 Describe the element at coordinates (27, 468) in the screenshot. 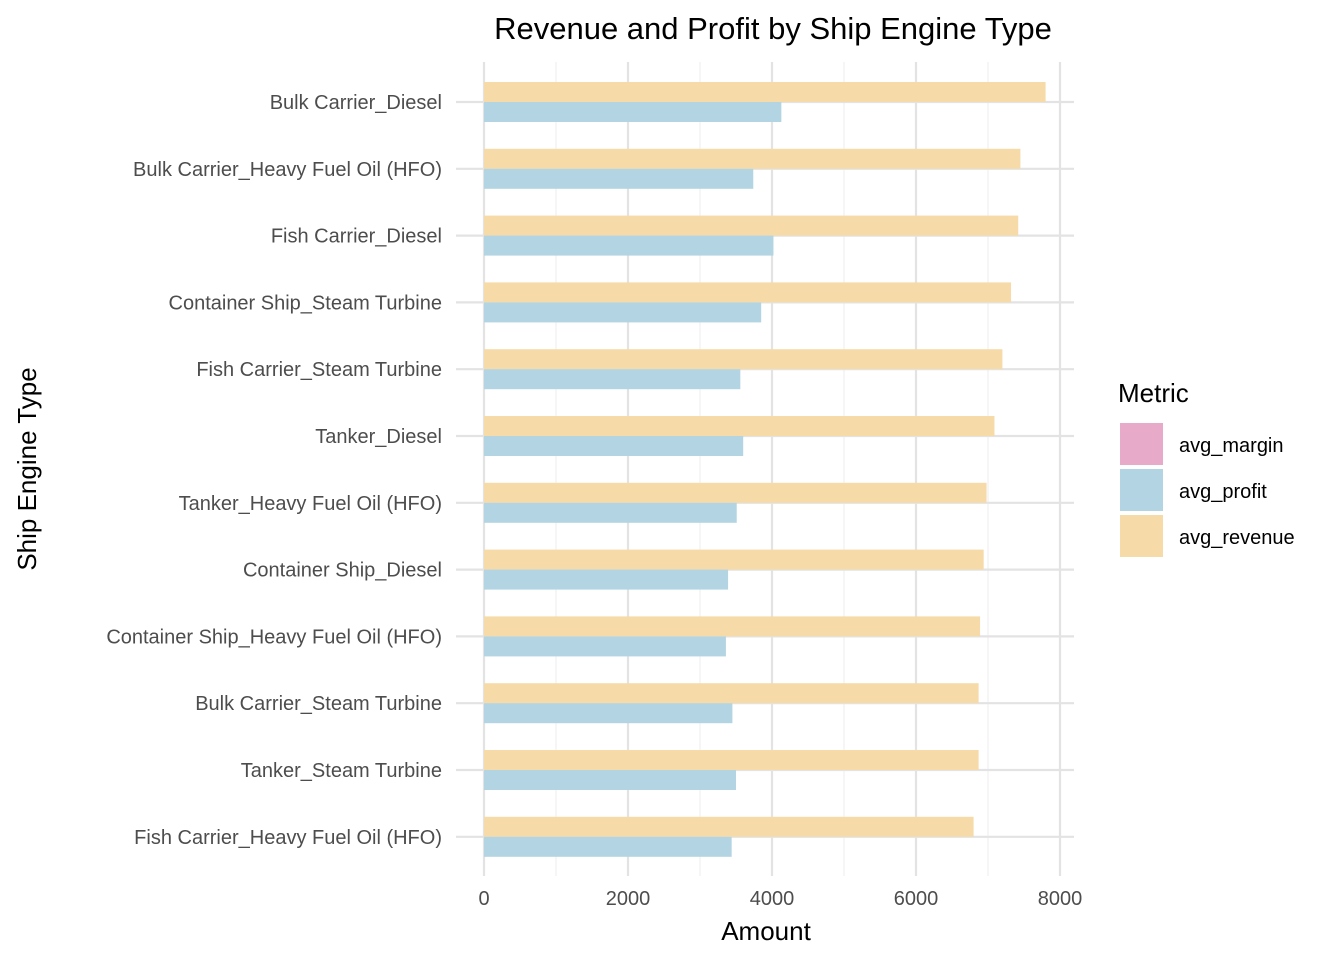

I see `y-axis-title: Ship Engine Type` at that location.